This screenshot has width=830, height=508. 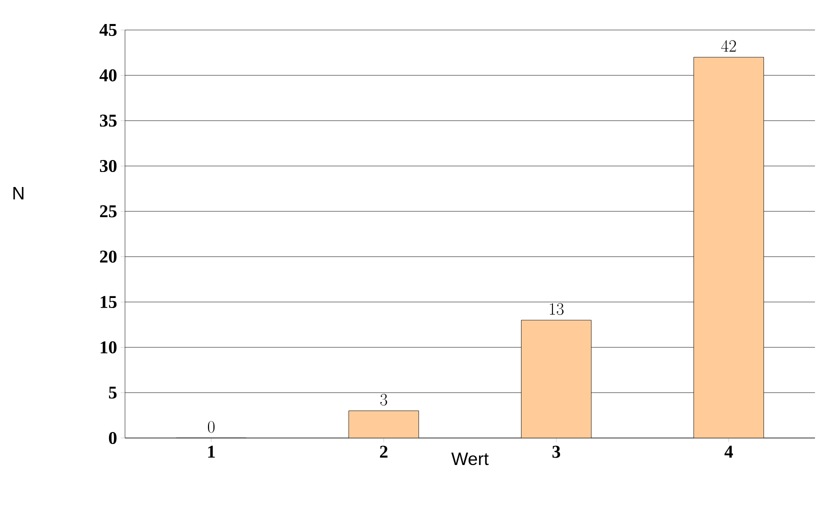 What do you see at coordinates (18, 193) in the screenshot?
I see `y-axis-title: N` at bounding box center [18, 193].